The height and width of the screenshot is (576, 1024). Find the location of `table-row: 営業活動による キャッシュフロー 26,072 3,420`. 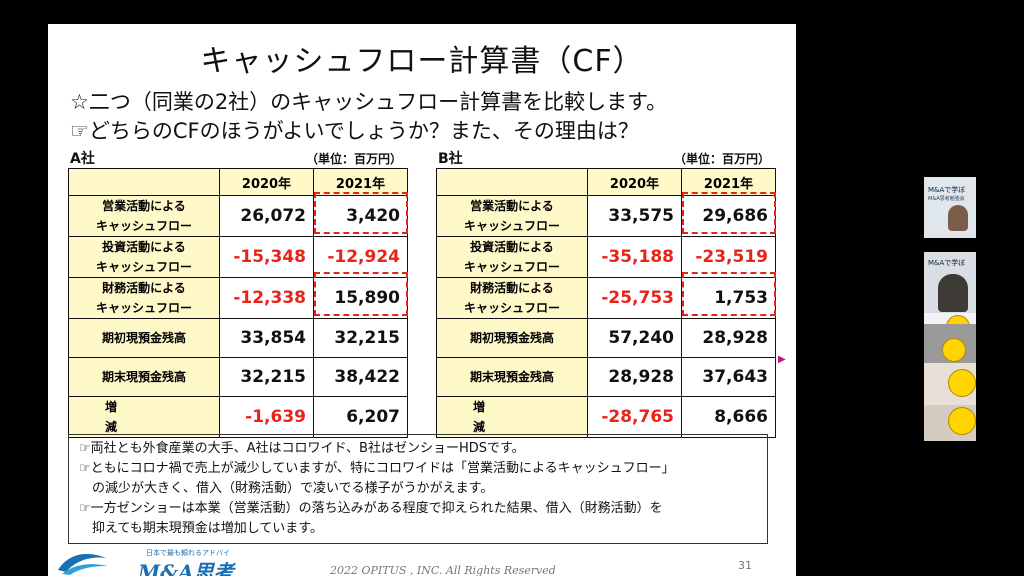

table-row: 営業活動による キャッシュフロー 26,072 3,420 is located at coordinates (238, 216).